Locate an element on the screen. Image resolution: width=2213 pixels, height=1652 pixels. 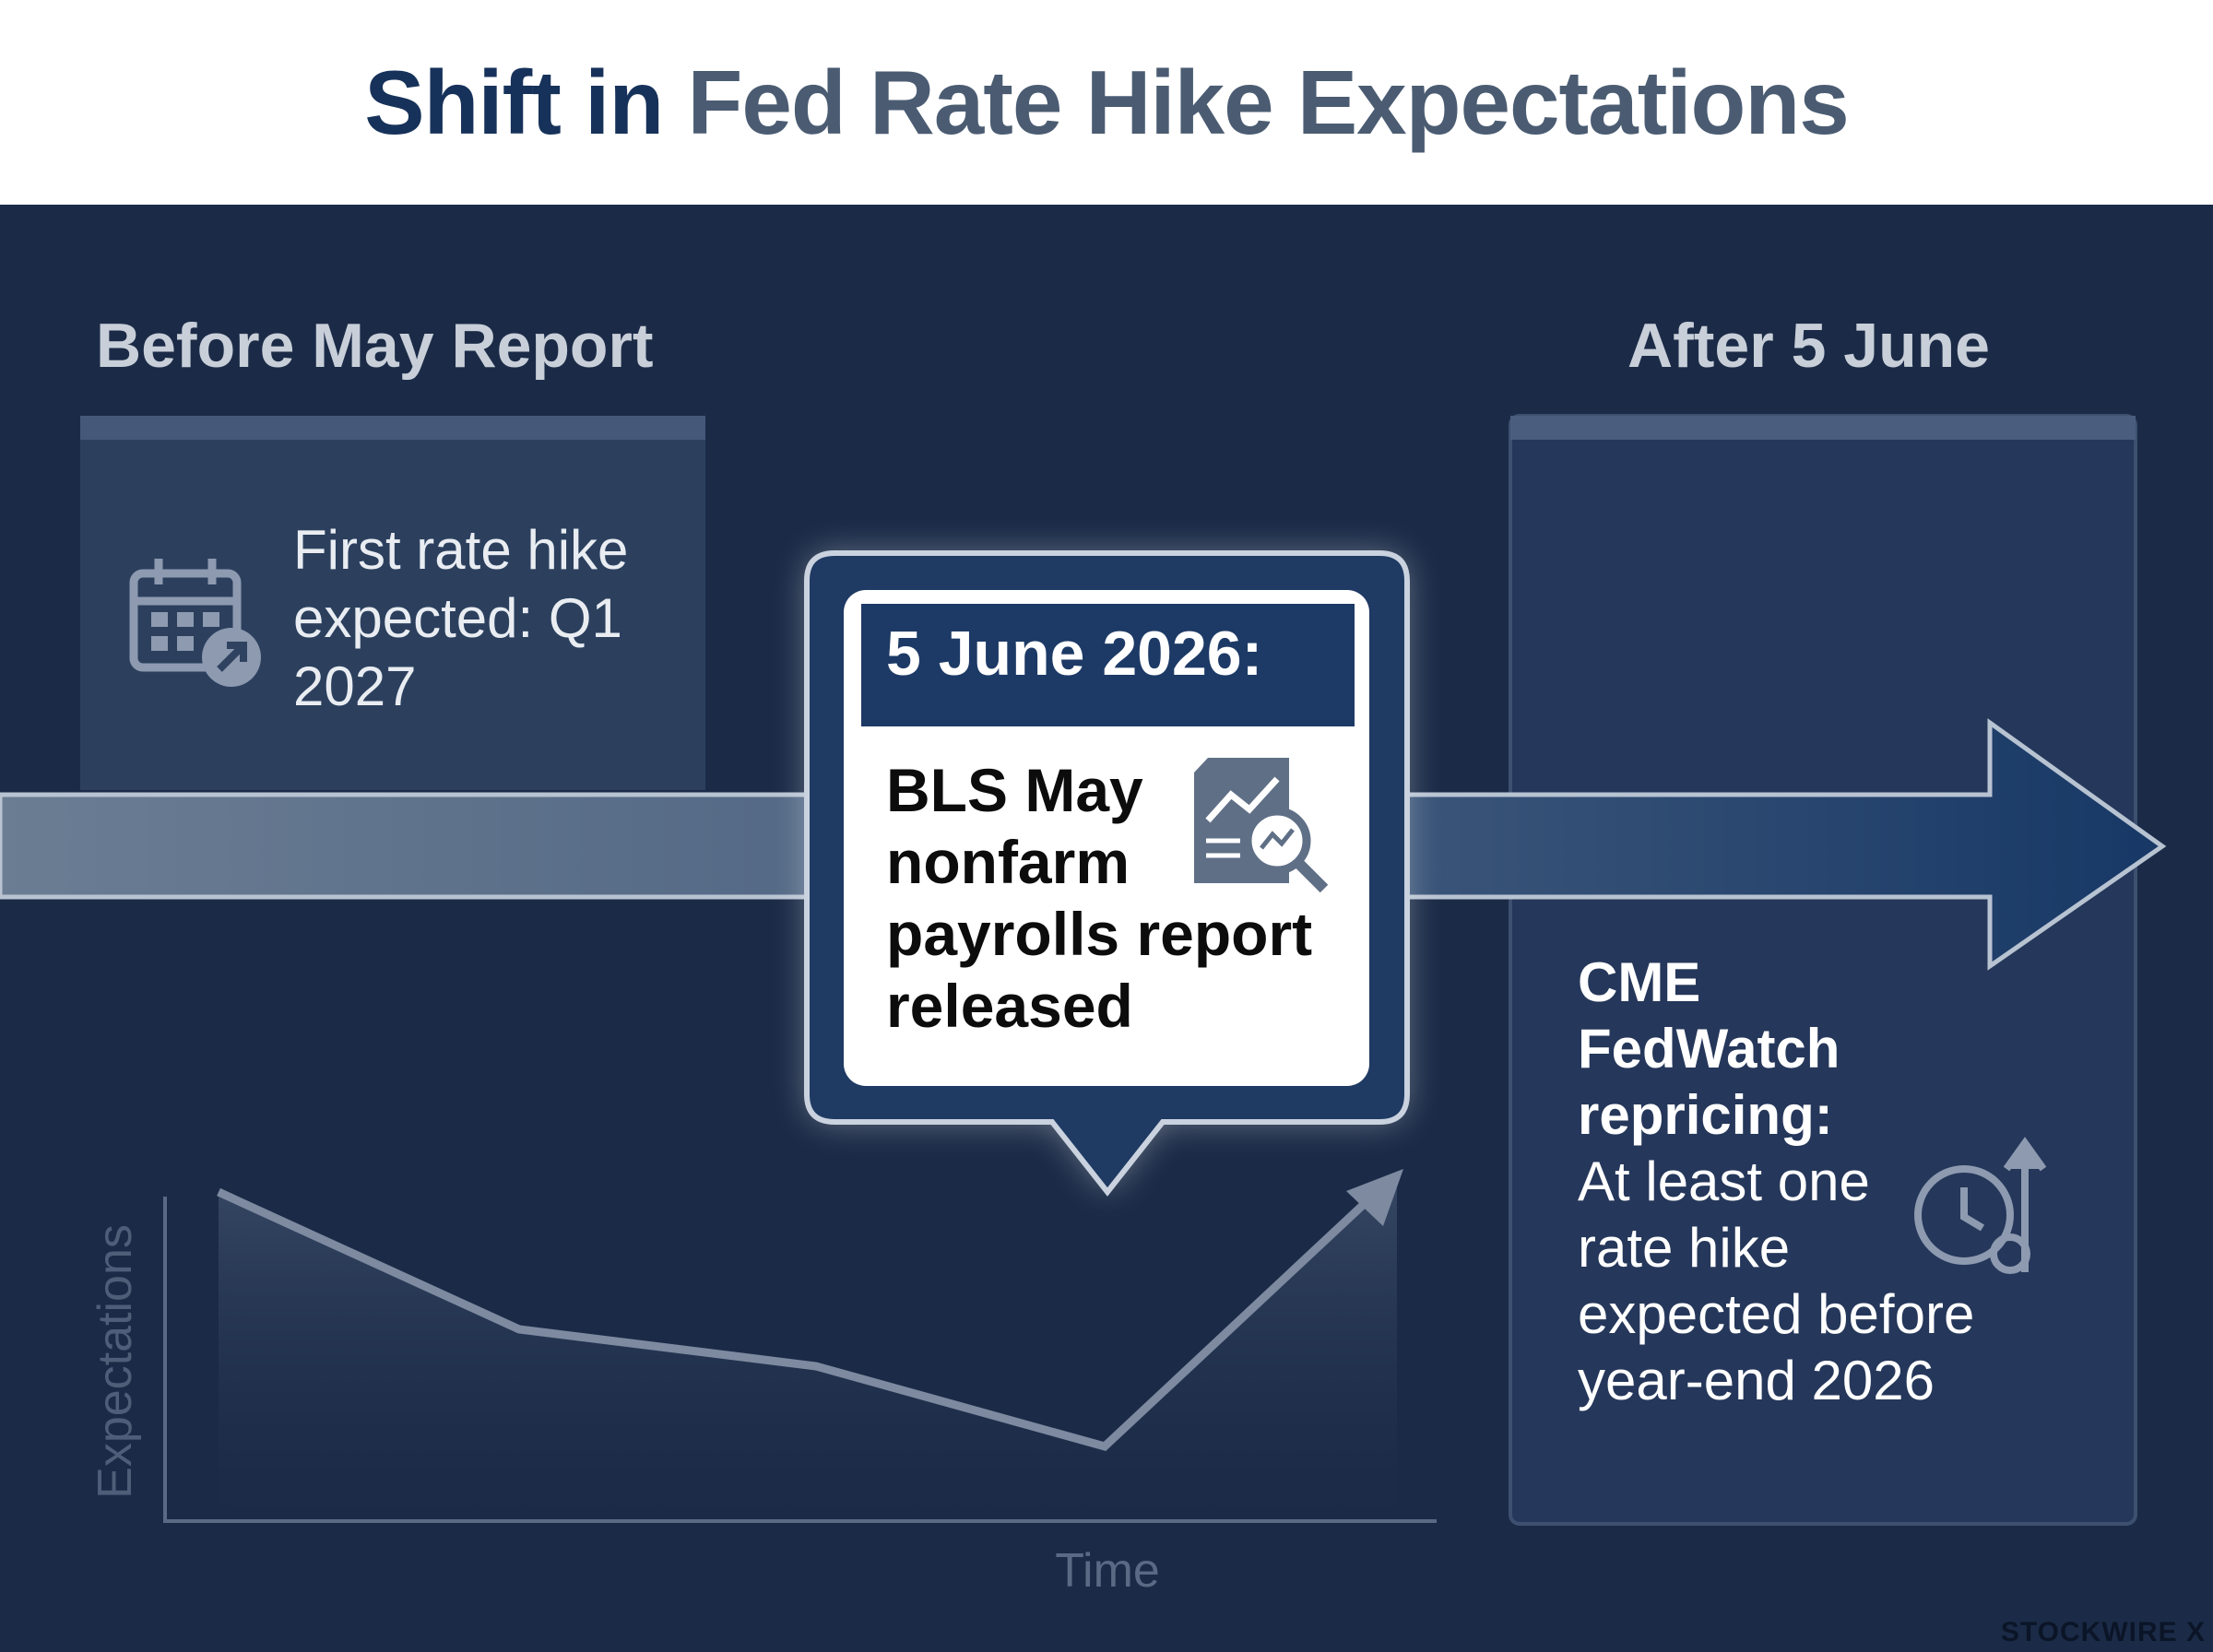
after-text-bold: CME FedWatch repricing: is located at coordinates (1709, 1048).